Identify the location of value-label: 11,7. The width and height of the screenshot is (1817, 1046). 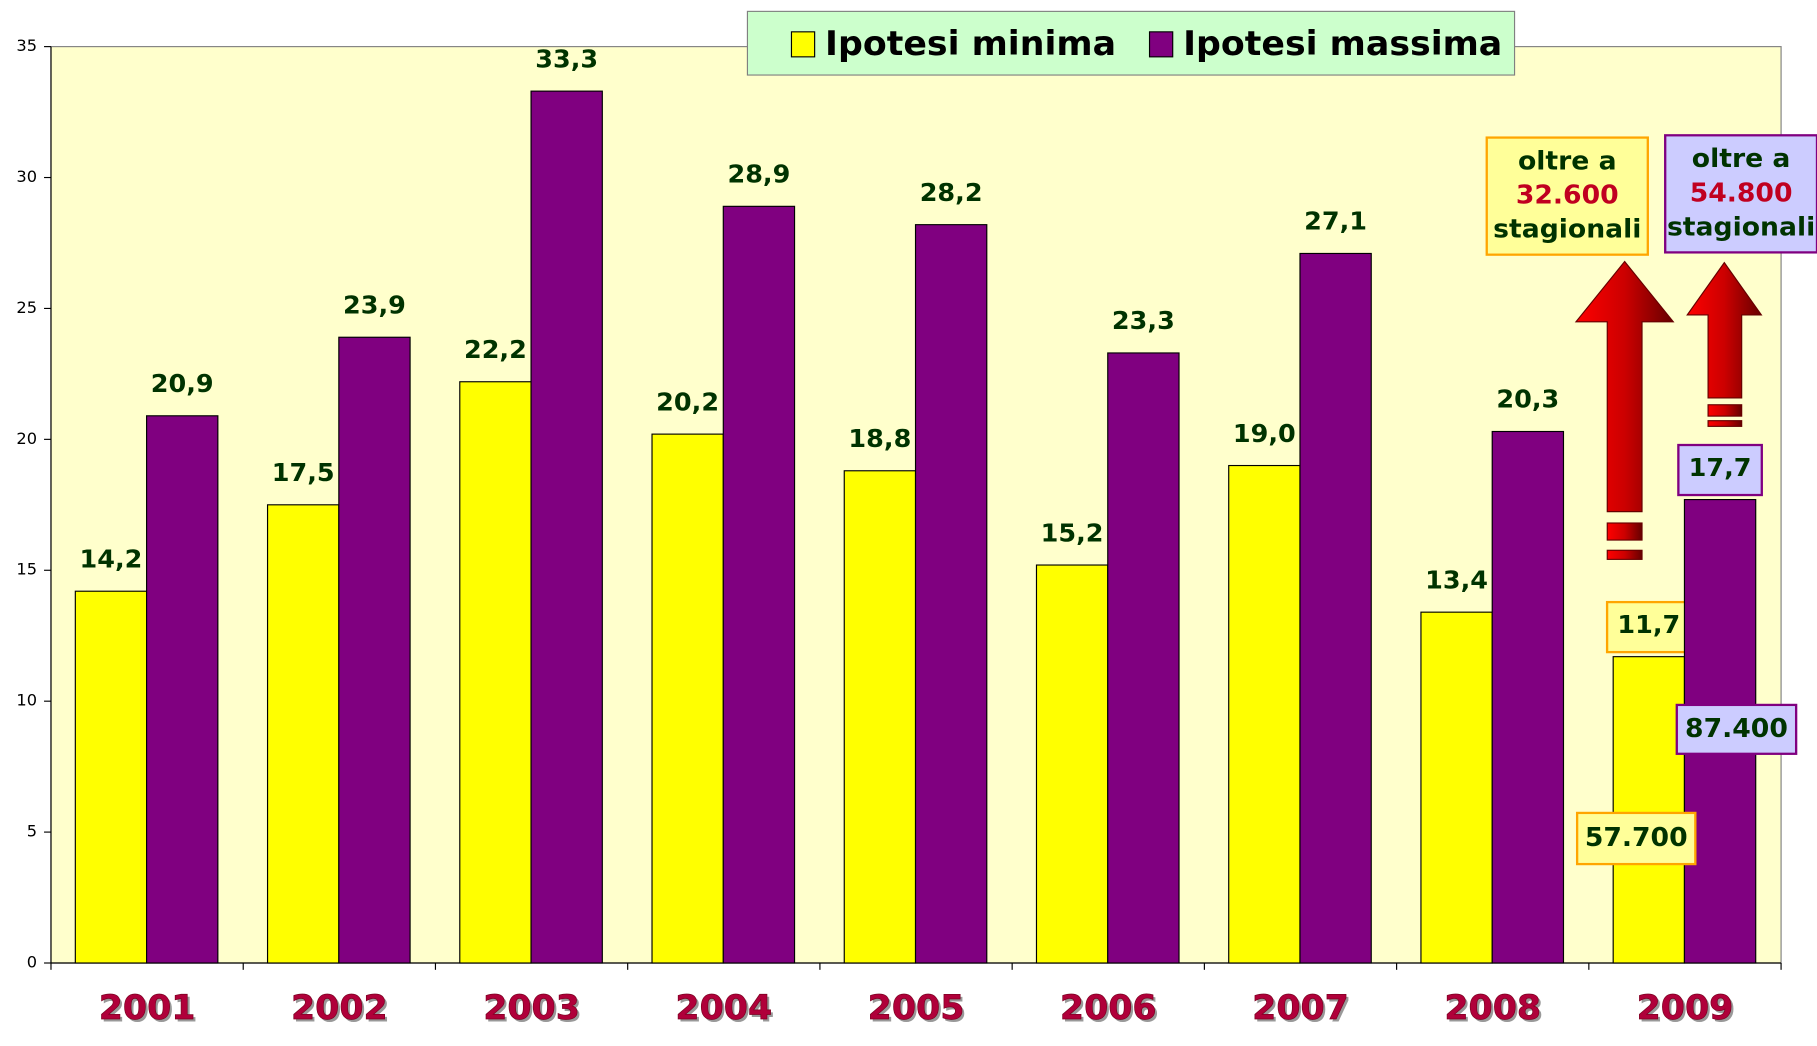
(1648, 624).